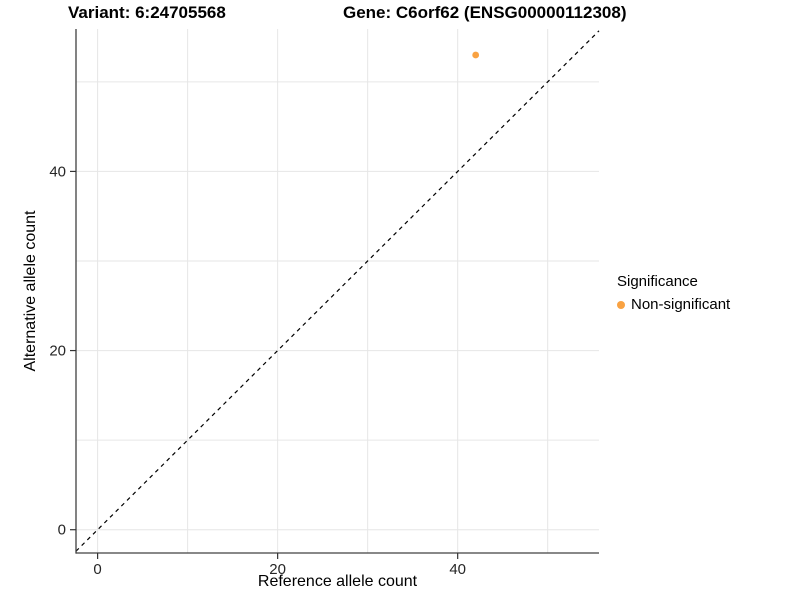 This screenshot has width=800, height=600. What do you see at coordinates (621, 304) in the screenshot?
I see `non-significant-point-icon` at bounding box center [621, 304].